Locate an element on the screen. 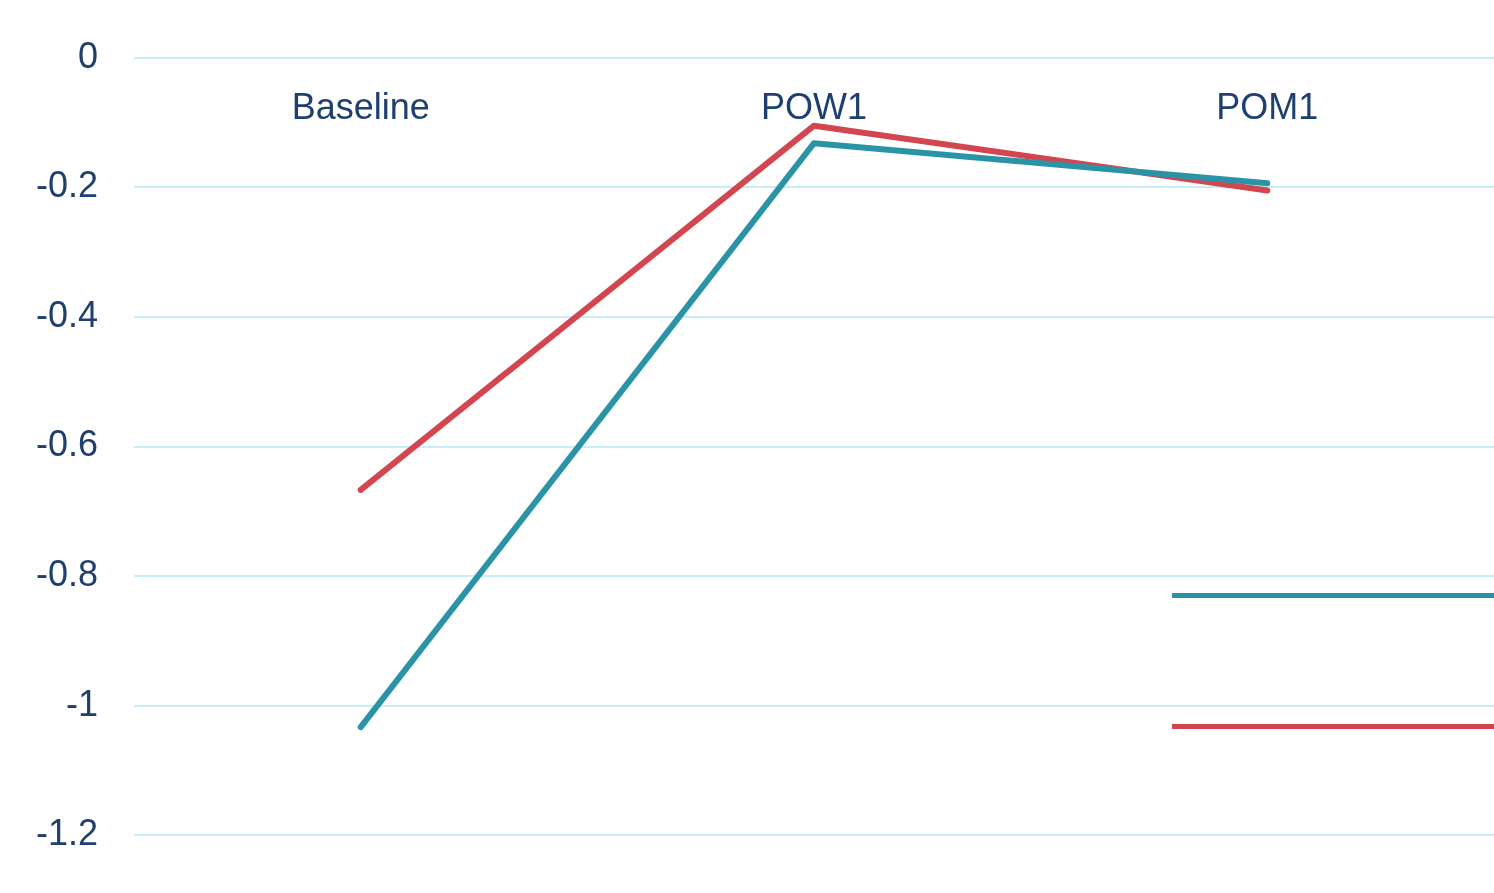 The image size is (1494, 893). x-tick-label: POW1 is located at coordinates (814, 107).